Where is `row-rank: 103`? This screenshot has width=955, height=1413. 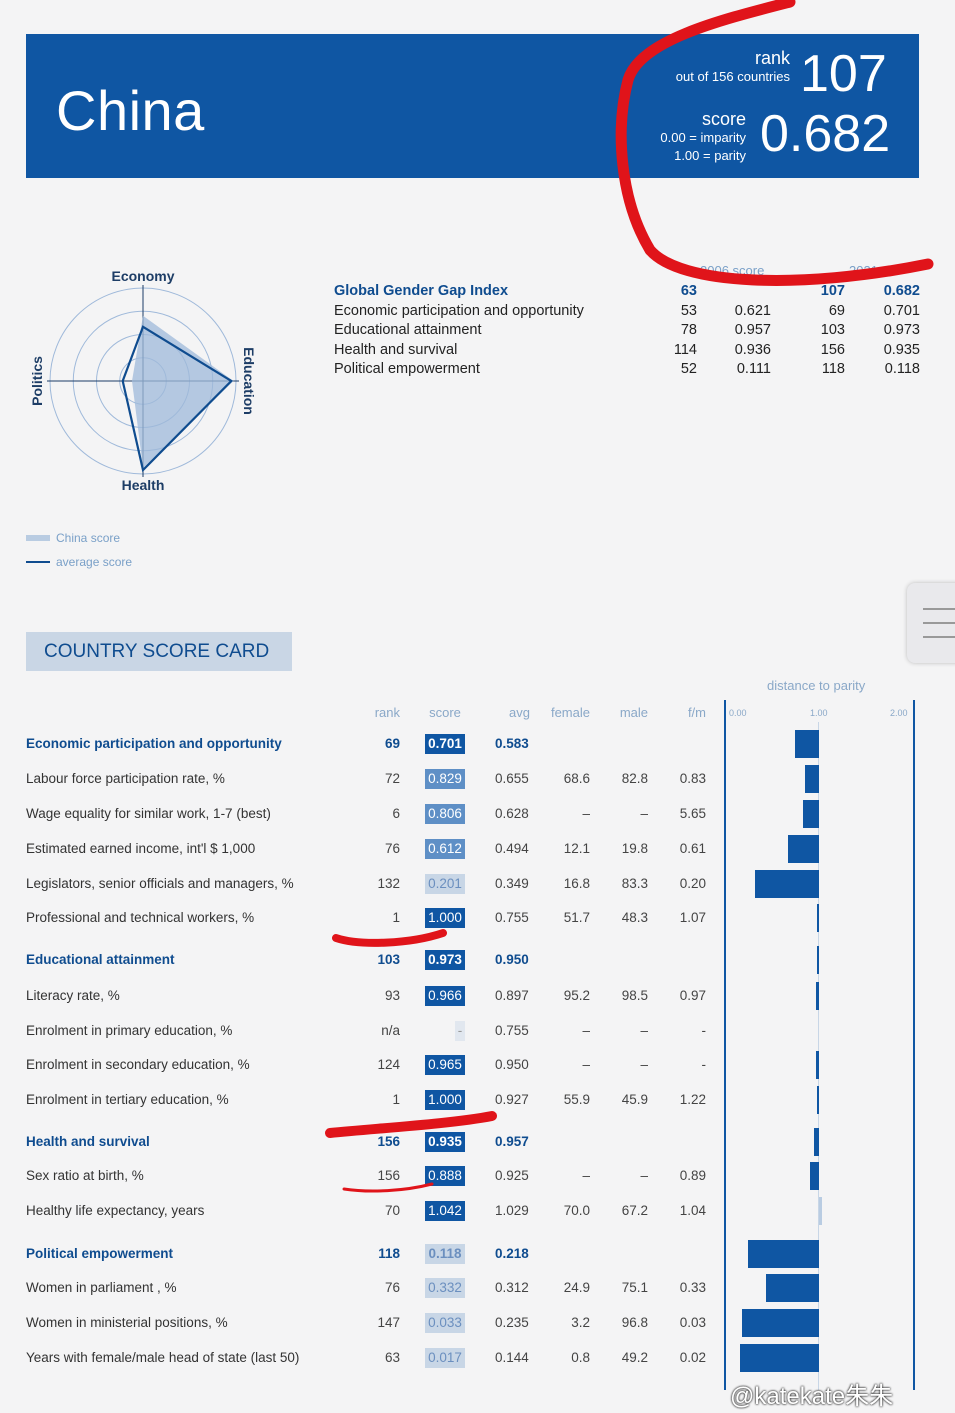
row-rank: 103 is located at coordinates (388, 959).